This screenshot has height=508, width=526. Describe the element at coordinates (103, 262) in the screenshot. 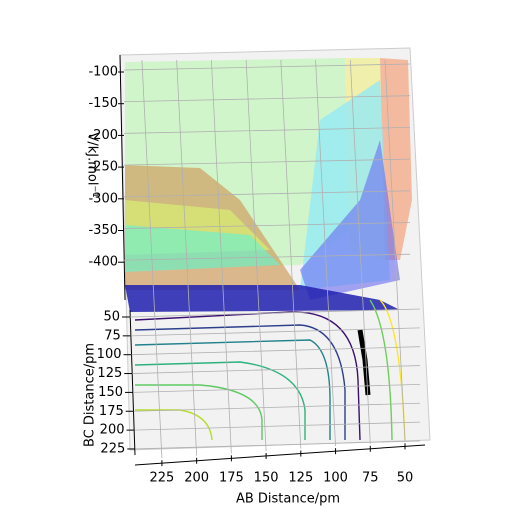

I see `z-tick-label: -400` at that location.